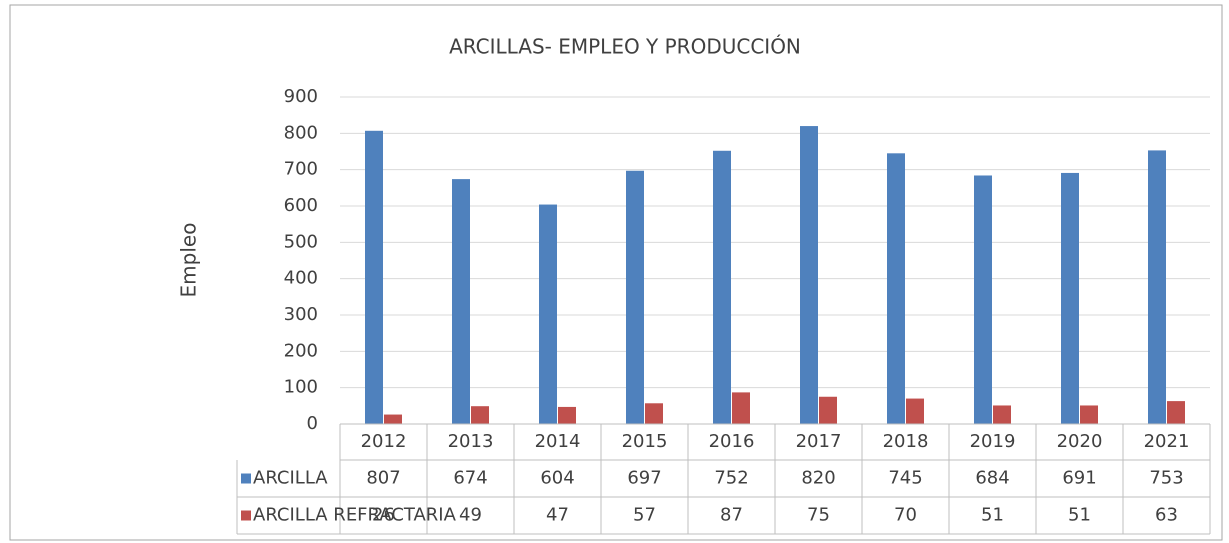  Describe the element at coordinates (470, 515) in the screenshot. I see `table-value: 49` at that location.